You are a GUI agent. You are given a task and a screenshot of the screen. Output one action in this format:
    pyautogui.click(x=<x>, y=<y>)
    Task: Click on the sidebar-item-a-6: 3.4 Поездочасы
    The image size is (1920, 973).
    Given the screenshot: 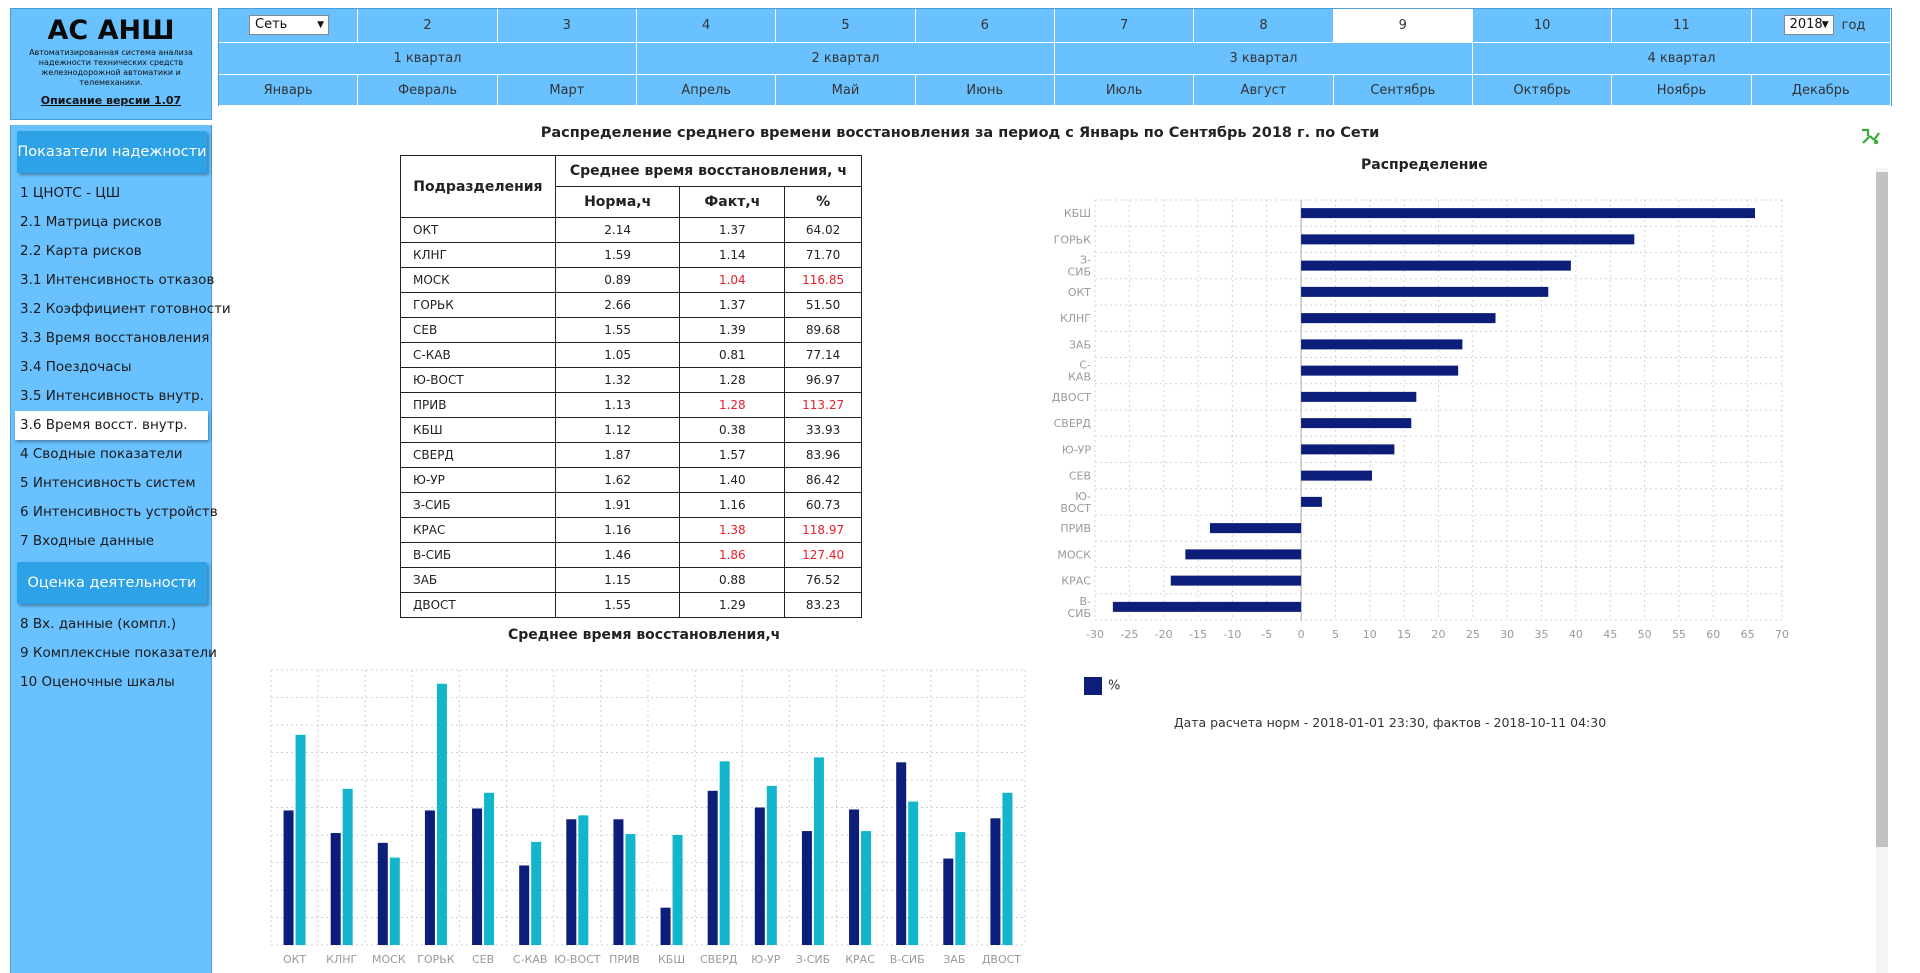 What is the action you would take?
    pyautogui.click(x=76, y=367)
    